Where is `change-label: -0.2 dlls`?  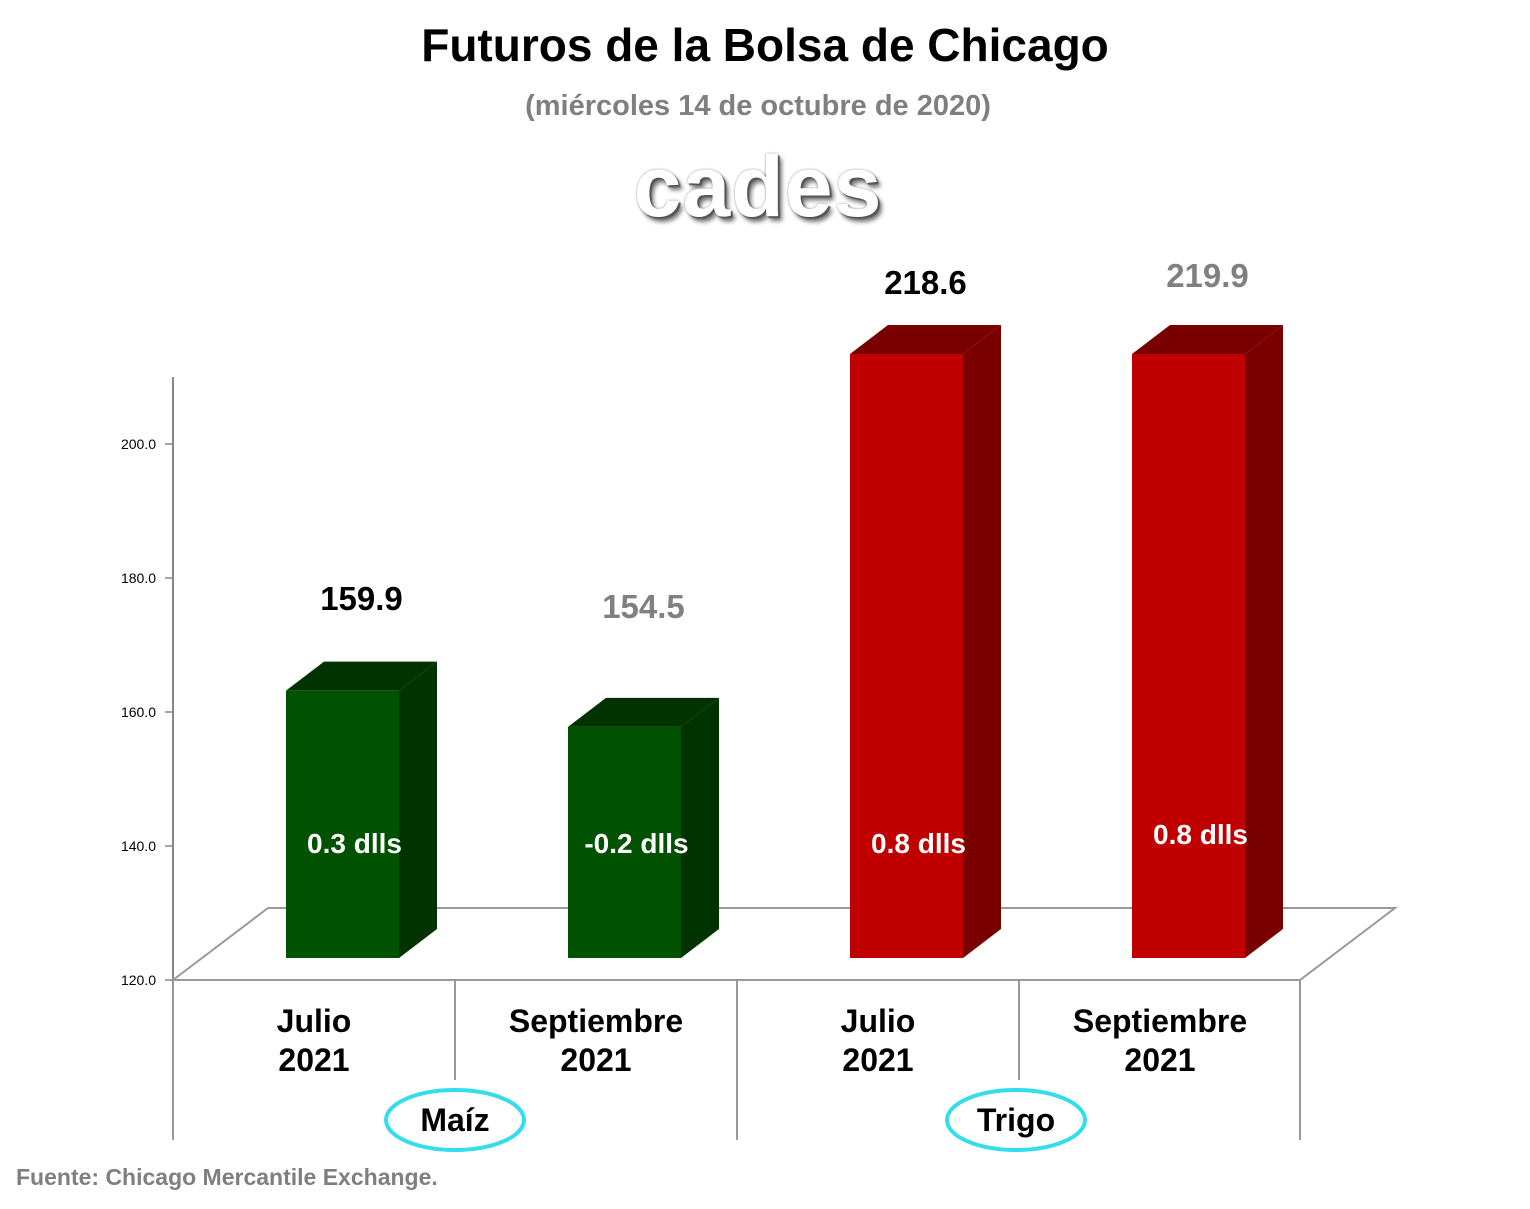 change-label: -0.2 dlls is located at coordinates (636, 843).